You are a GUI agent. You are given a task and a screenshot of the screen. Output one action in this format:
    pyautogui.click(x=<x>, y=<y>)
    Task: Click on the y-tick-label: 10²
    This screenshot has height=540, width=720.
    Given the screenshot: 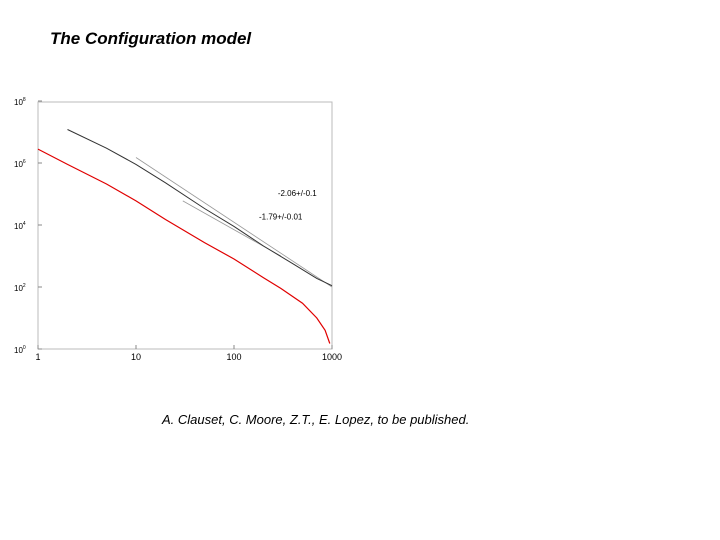 What is the action you would take?
    pyautogui.click(x=20, y=288)
    